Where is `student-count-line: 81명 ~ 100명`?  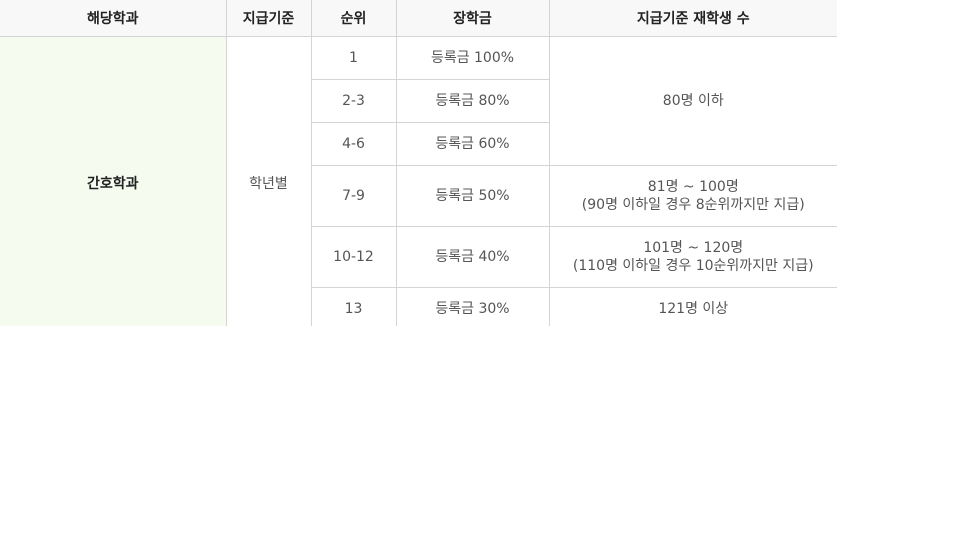 student-count-line: 81명 ~ 100명 is located at coordinates (693, 187).